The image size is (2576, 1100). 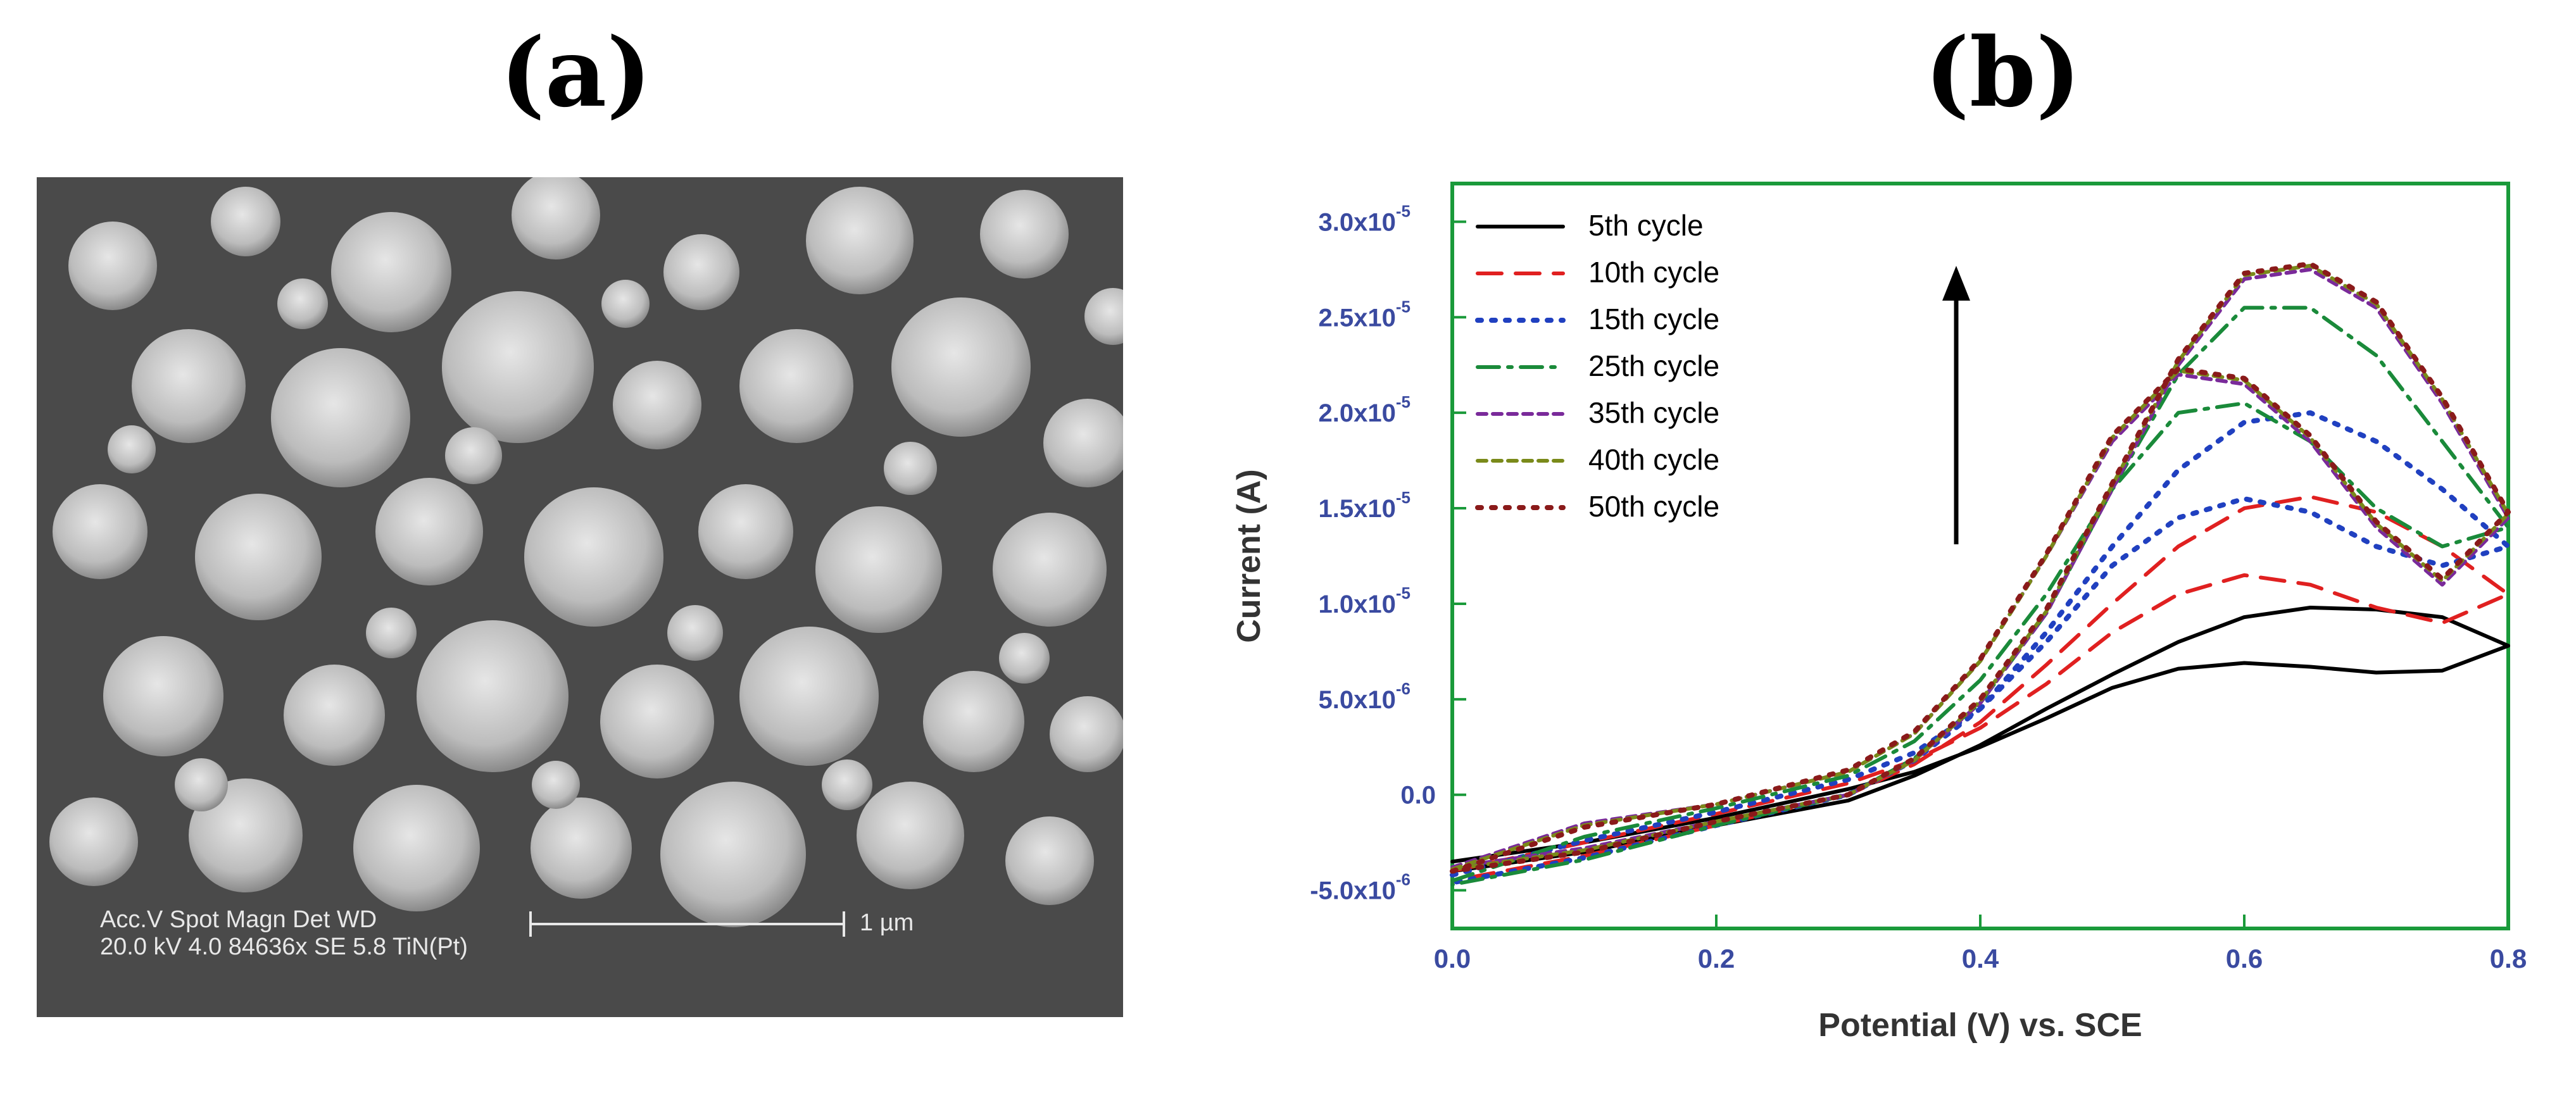 What do you see at coordinates (1365, 219) in the screenshot?
I see `y-tick-label: 3.0x10⁻⁵` at bounding box center [1365, 219].